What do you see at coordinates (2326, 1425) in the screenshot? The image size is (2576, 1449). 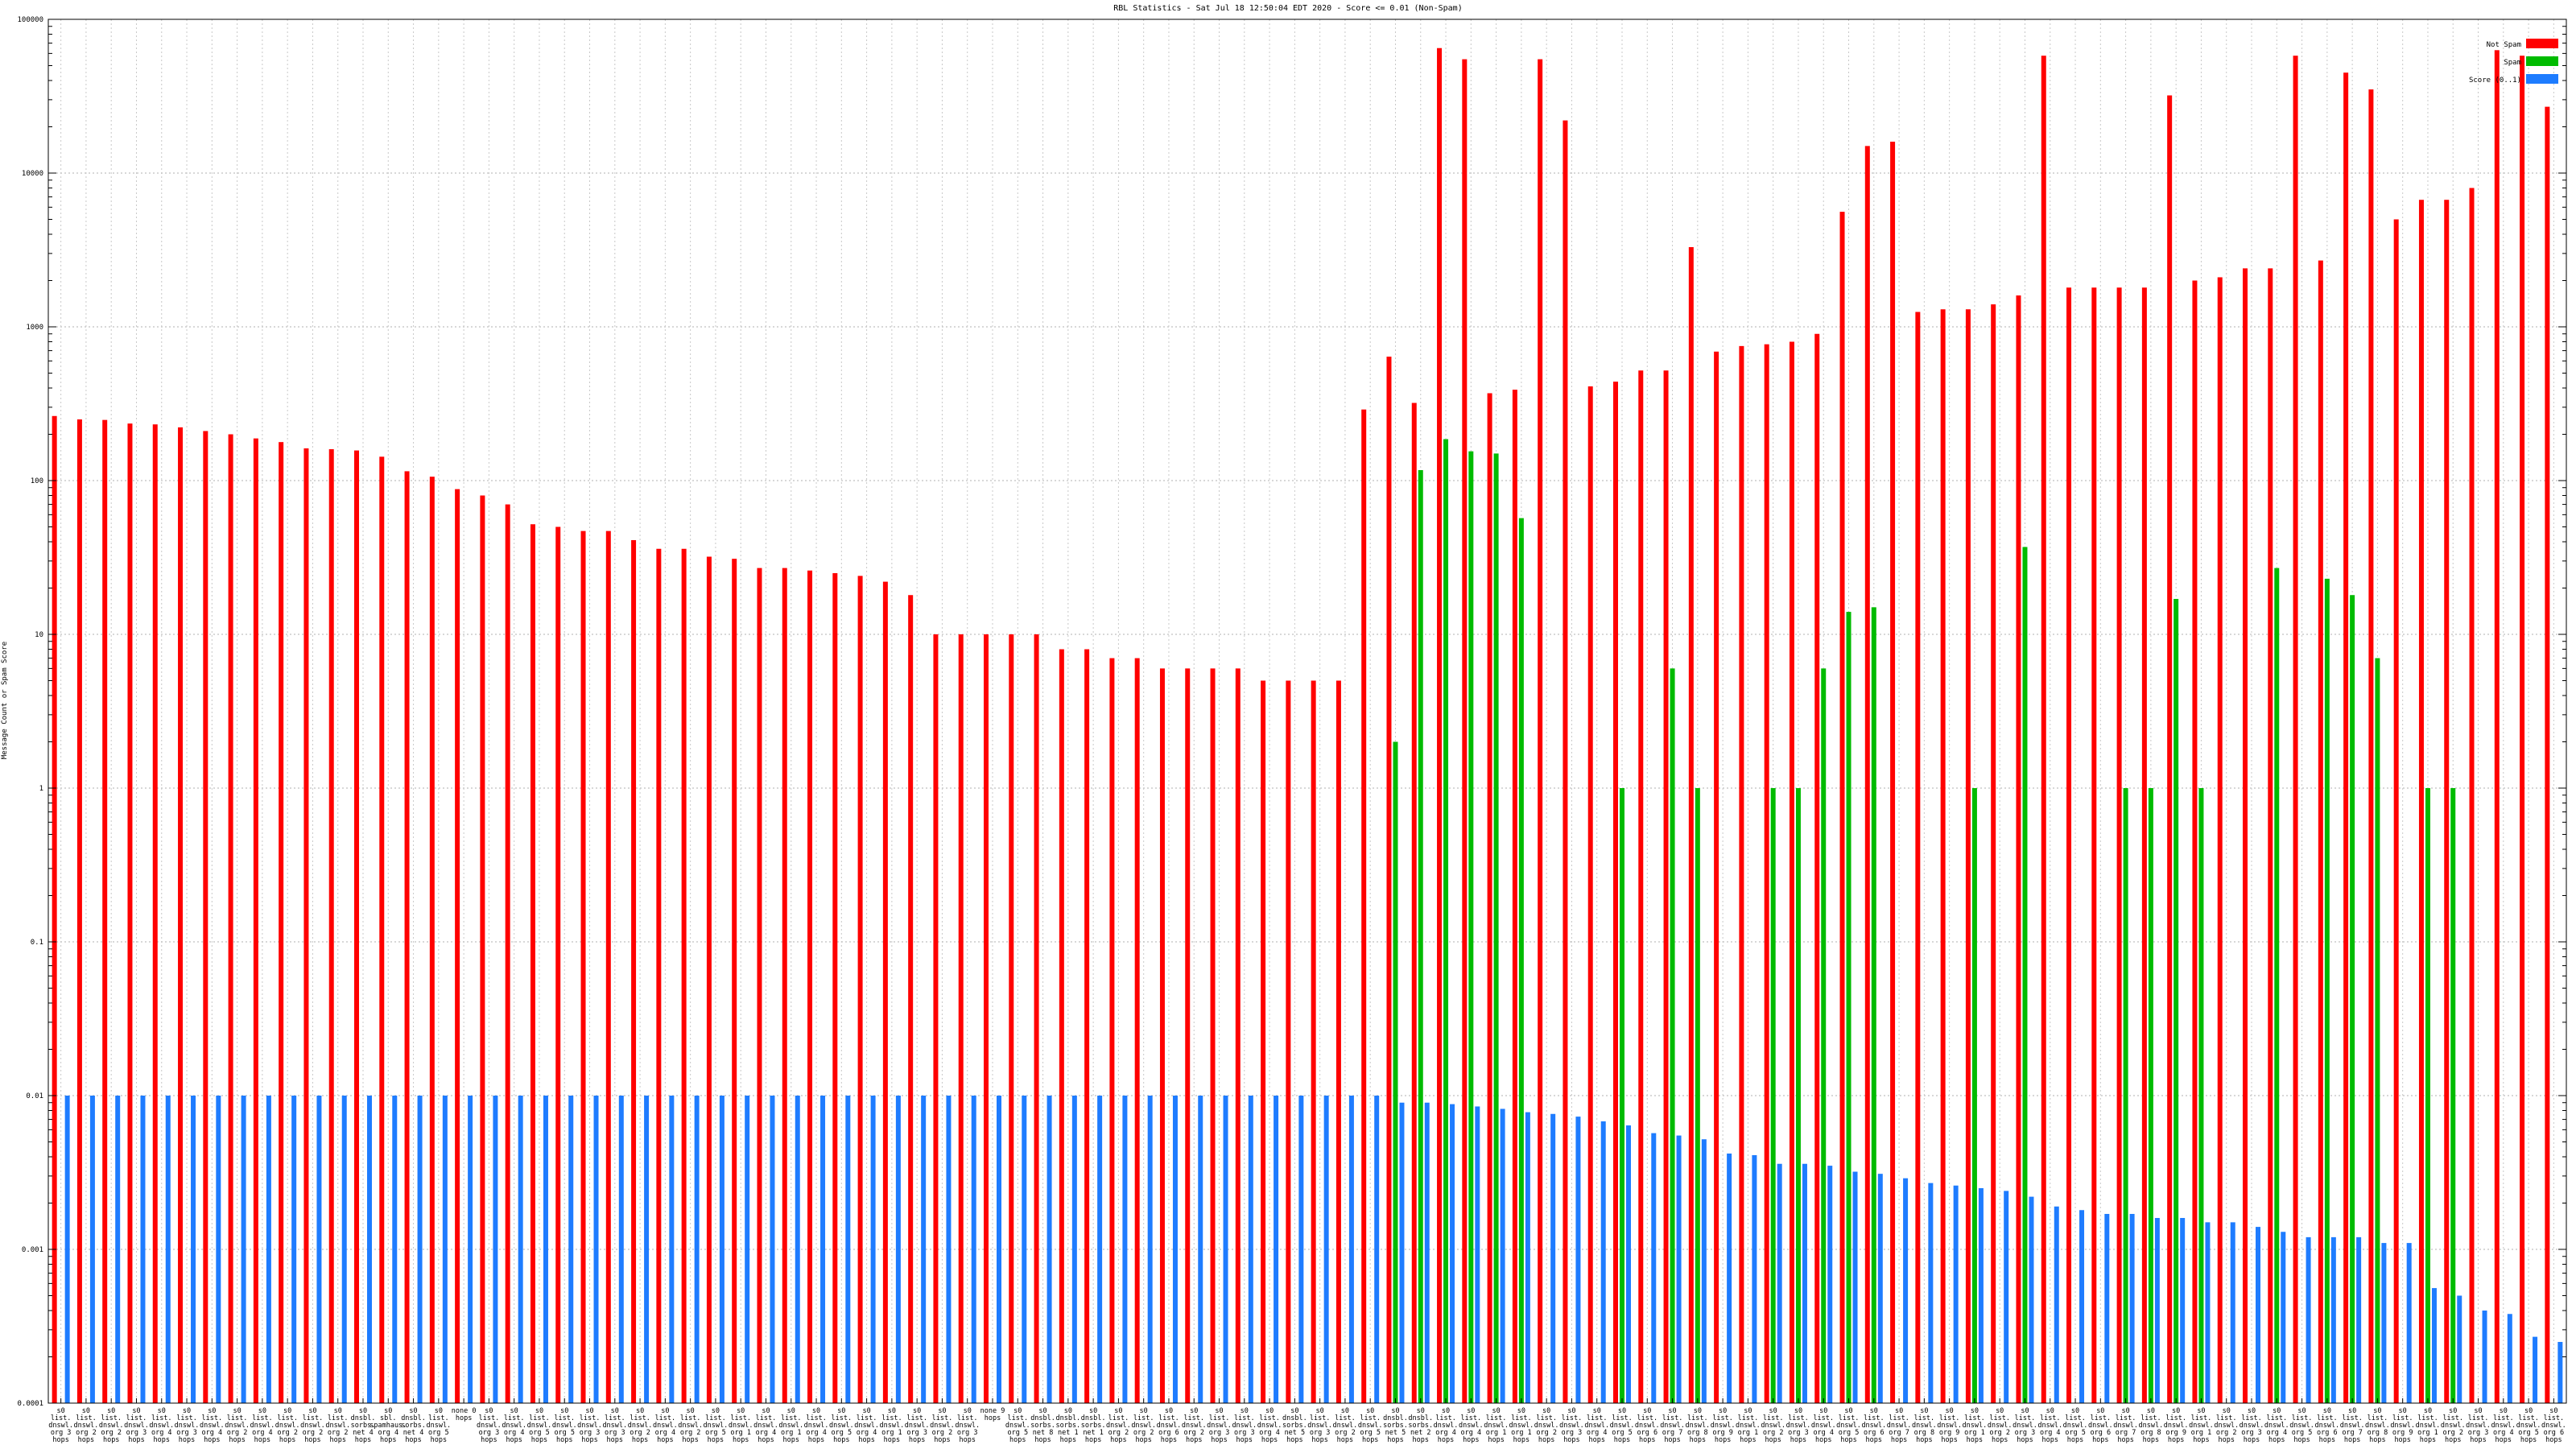 I see `x-tick-label: s0 list. dnswl. org 6 hops` at bounding box center [2326, 1425].